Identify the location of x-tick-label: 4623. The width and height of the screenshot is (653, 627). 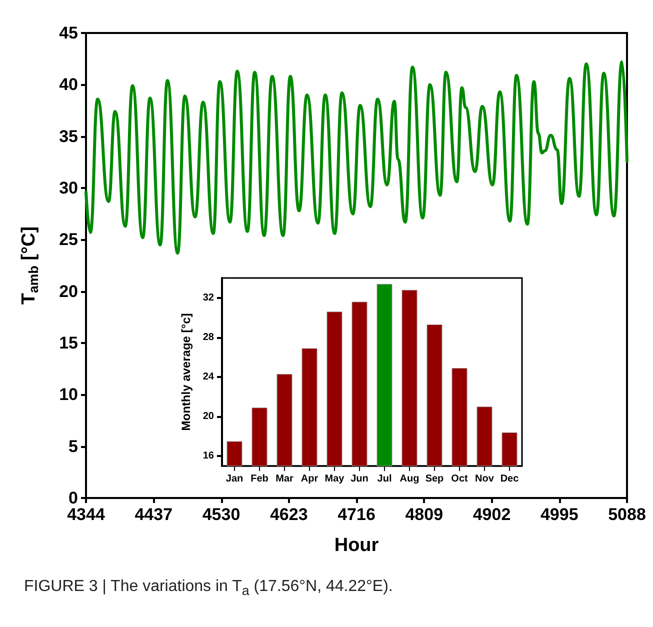
(289, 514).